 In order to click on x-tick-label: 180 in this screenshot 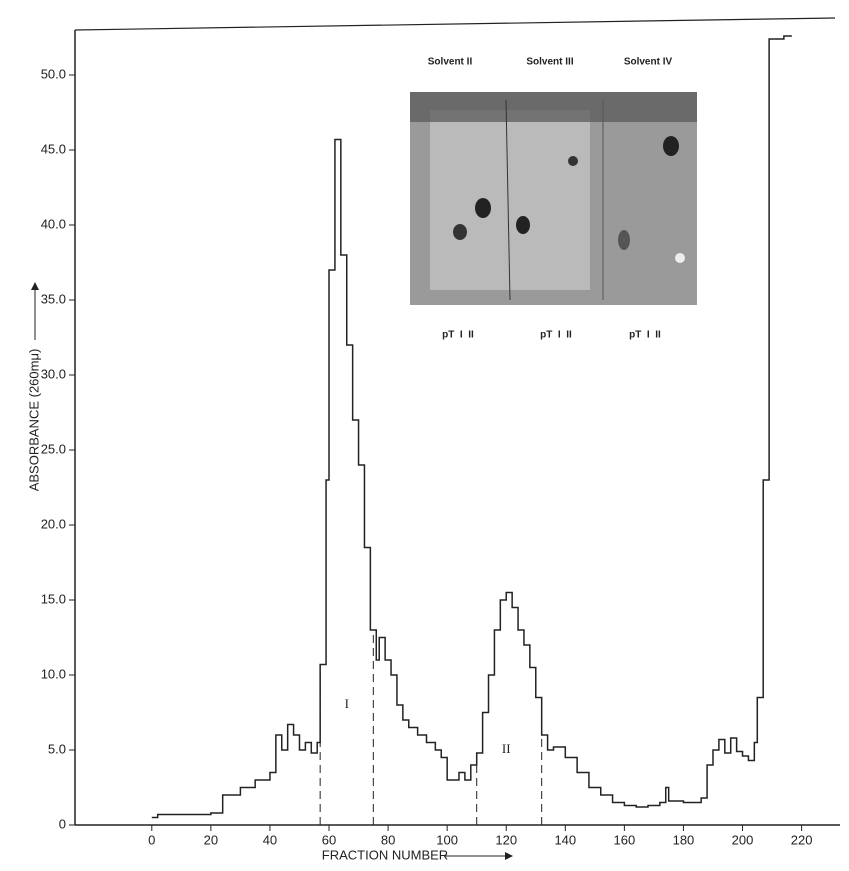, I will do `click(684, 839)`.